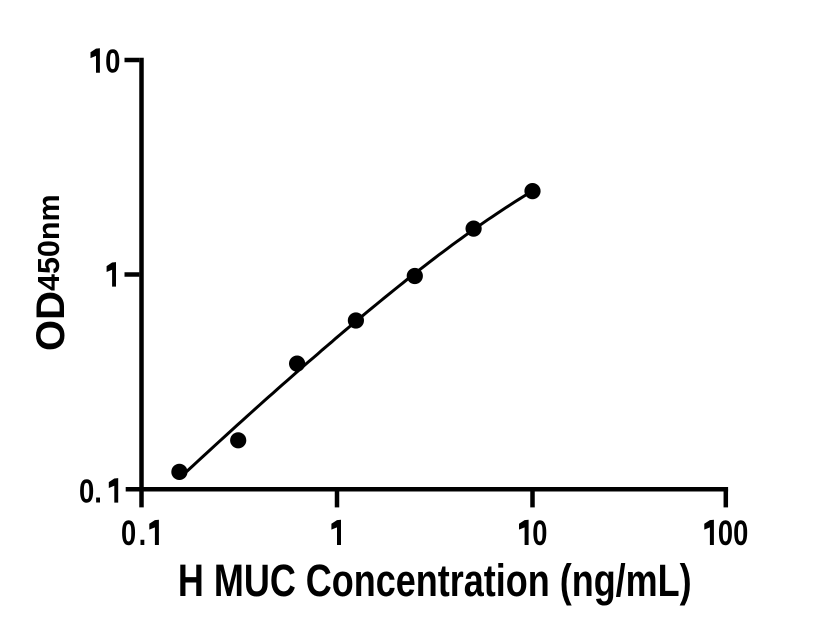 Image resolution: width=816 pixels, height=640 pixels. Describe the element at coordinates (51, 272) in the screenshot. I see `svg-text: OD450nm` at that location.